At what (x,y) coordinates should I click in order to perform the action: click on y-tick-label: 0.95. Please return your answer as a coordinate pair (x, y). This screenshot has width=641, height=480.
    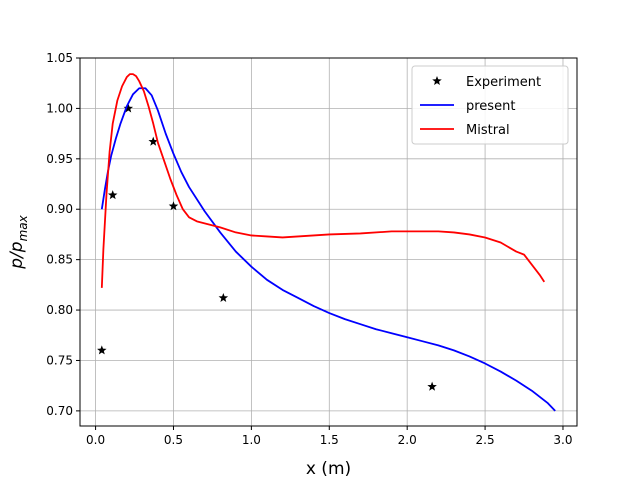
    Looking at the image, I should click on (59, 159).